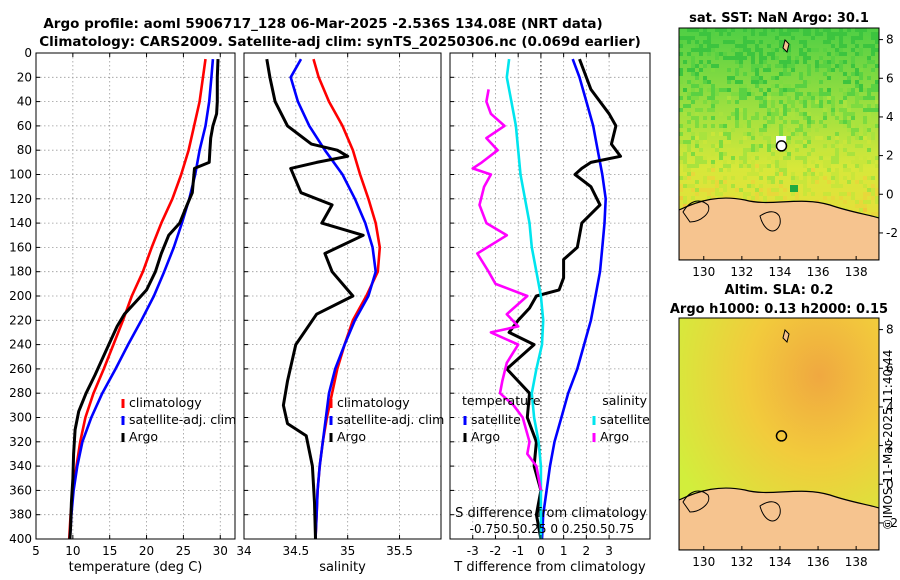  What do you see at coordinates (890, 78) in the screenshot?
I see `map-y-tick-label: 6` at bounding box center [890, 78].